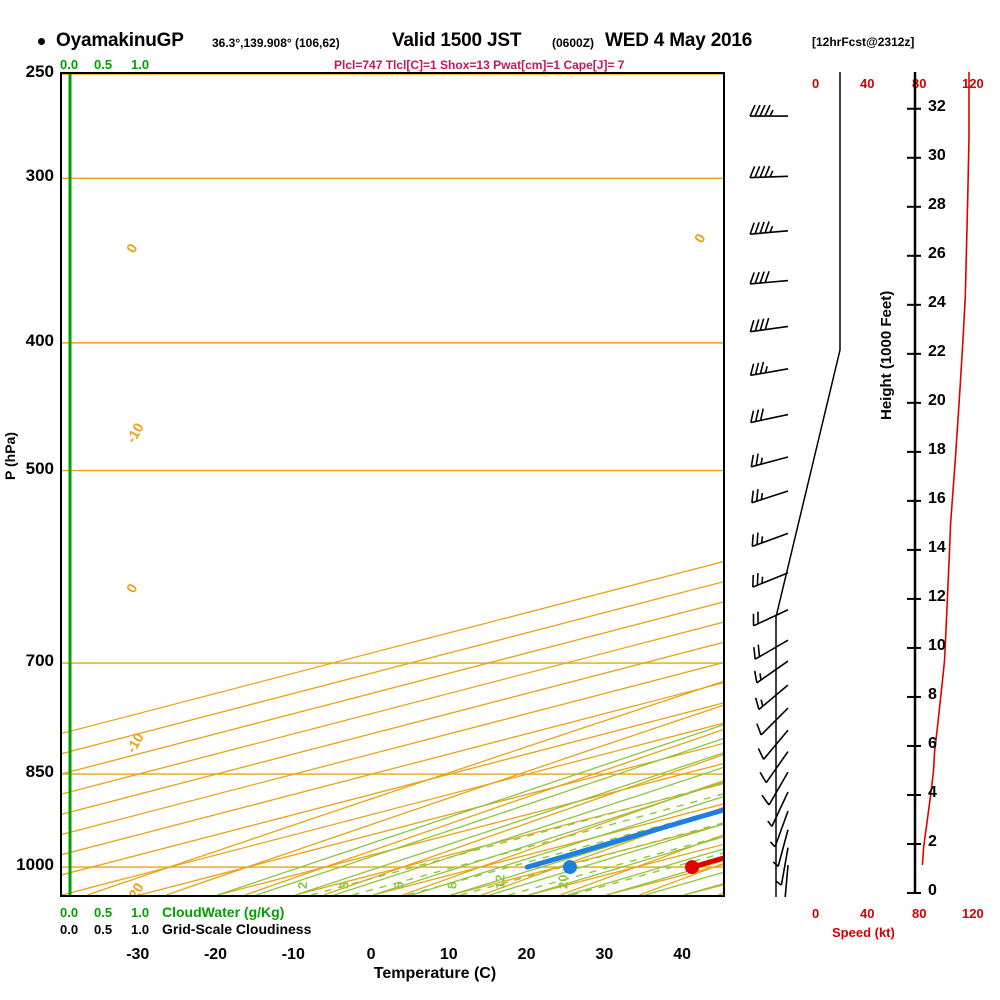 This screenshot has width=1000, height=1000. I want to click on speed-bottom-tick-1: 40, so click(867, 913).